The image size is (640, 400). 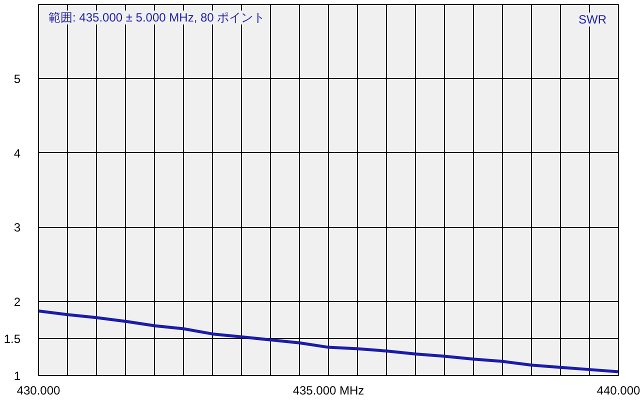 What do you see at coordinates (17, 227) in the screenshot?
I see `y-tick-label: 3` at bounding box center [17, 227].